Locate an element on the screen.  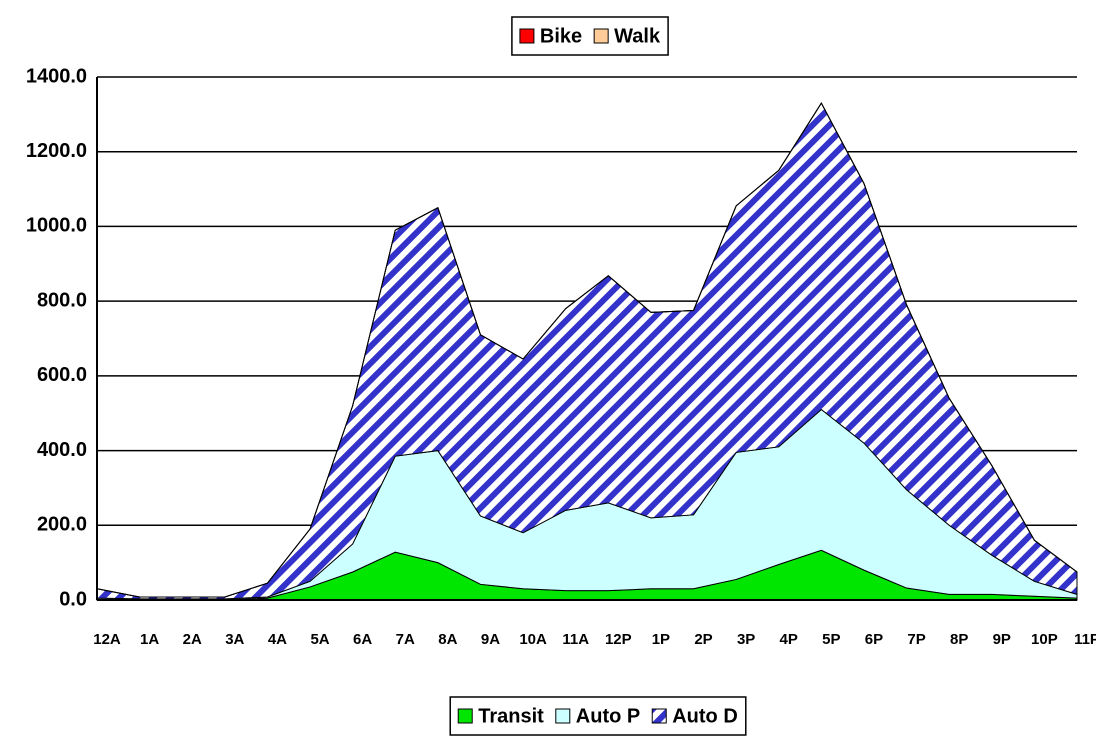
legend: Transit Auto P Auto D is located at coordinates (598, 716).